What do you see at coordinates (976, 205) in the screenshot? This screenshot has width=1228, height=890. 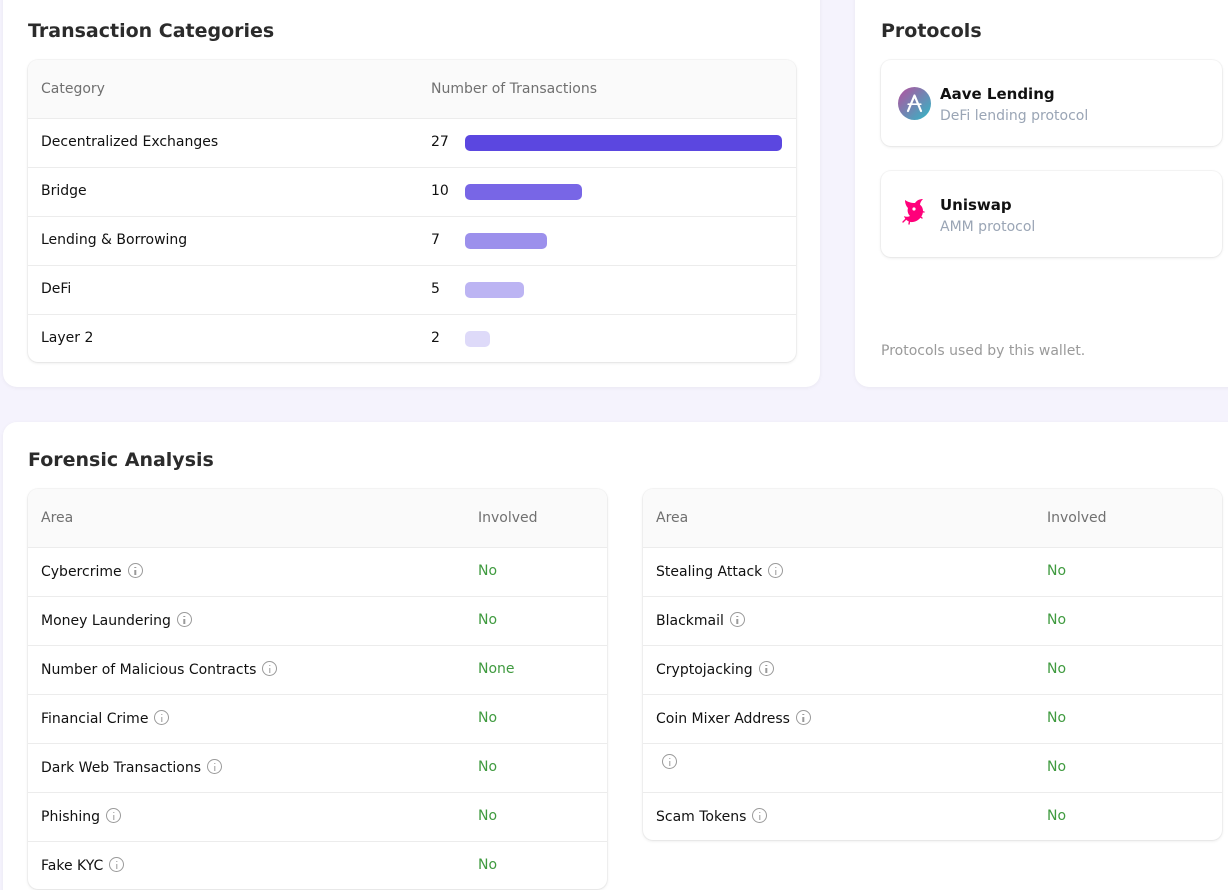 I see `protocol-name: Uniswap` at bounding box center [976, 205].